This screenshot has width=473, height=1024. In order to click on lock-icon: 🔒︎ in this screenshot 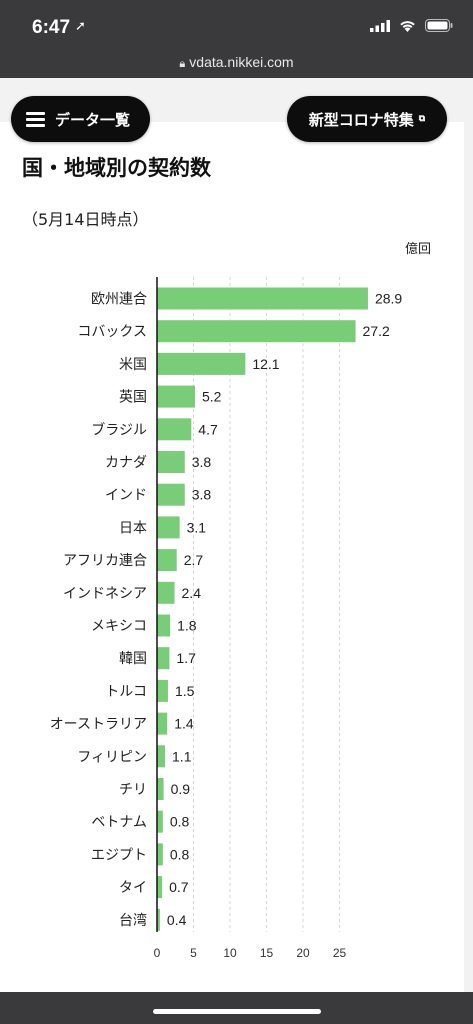, I will do `click(182, 64)`.